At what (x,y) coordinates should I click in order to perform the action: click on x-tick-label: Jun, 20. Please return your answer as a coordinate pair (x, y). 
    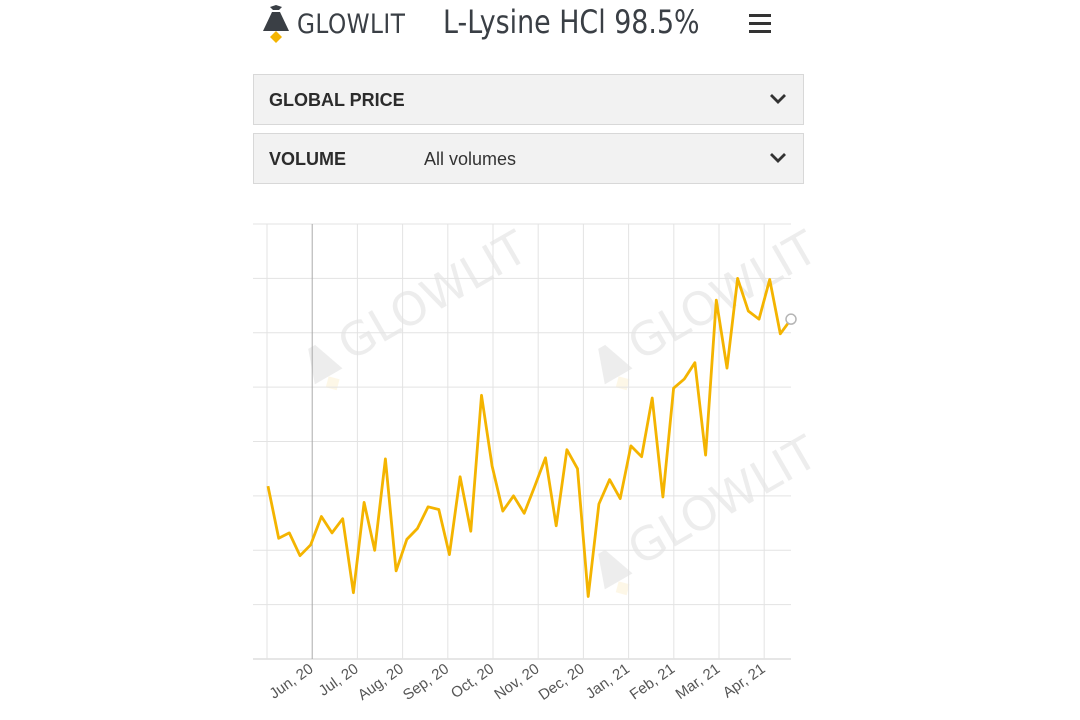
    Looking at the image, I should click on (291, 681).